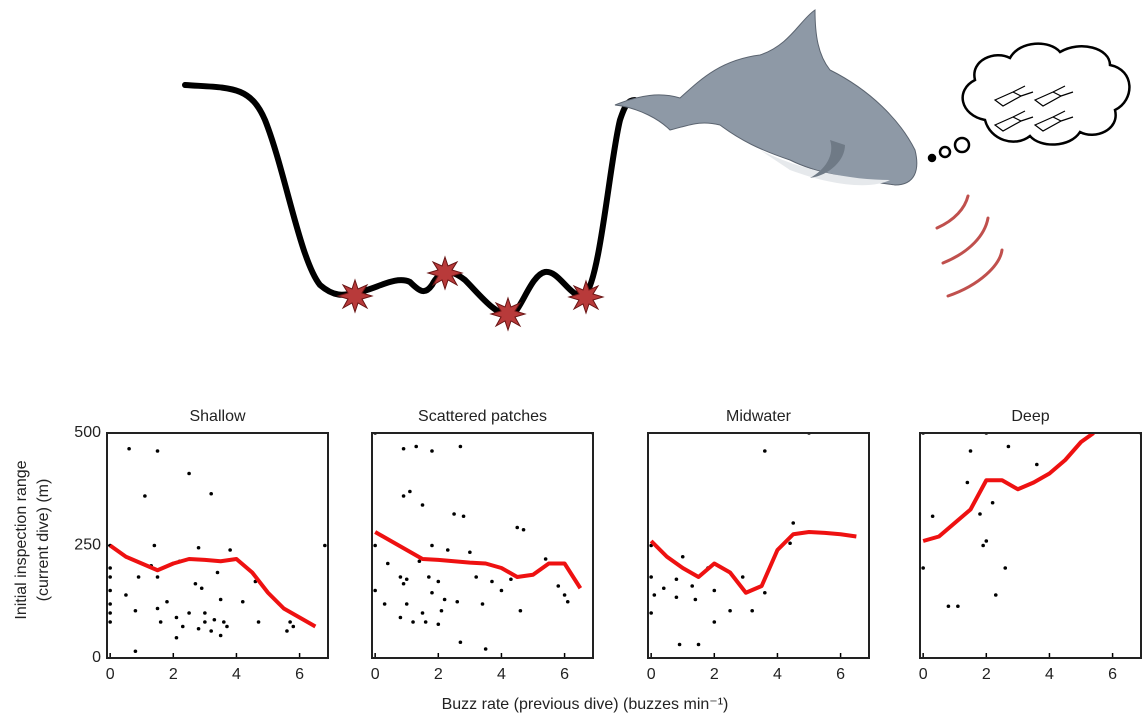 The width and height of the screenshot is (1145, 716). I want to click on y-tick-label: 250, so click(87, 545).